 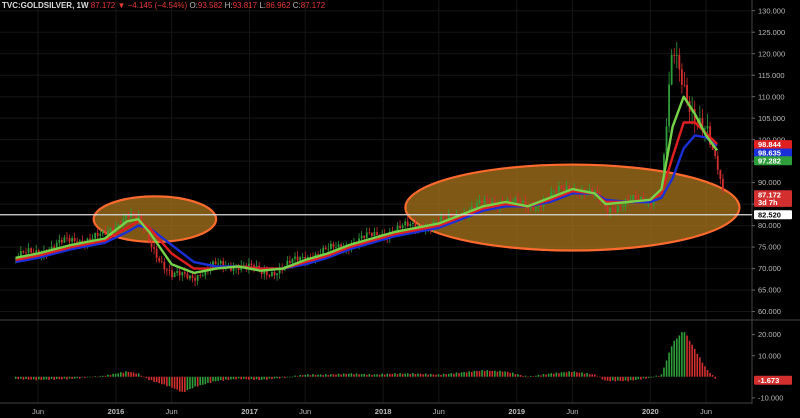 What do you see at coordinates (769, 247) in the screenshot?
I see `price-tick-label: 75.000` at bounding box center [769, 247].